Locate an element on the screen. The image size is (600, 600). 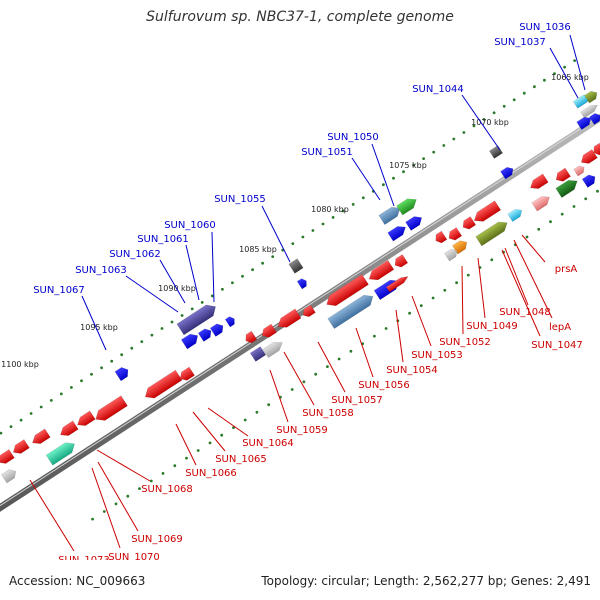
tick-label: 1065 kbp is located at coordinates (570, 77).